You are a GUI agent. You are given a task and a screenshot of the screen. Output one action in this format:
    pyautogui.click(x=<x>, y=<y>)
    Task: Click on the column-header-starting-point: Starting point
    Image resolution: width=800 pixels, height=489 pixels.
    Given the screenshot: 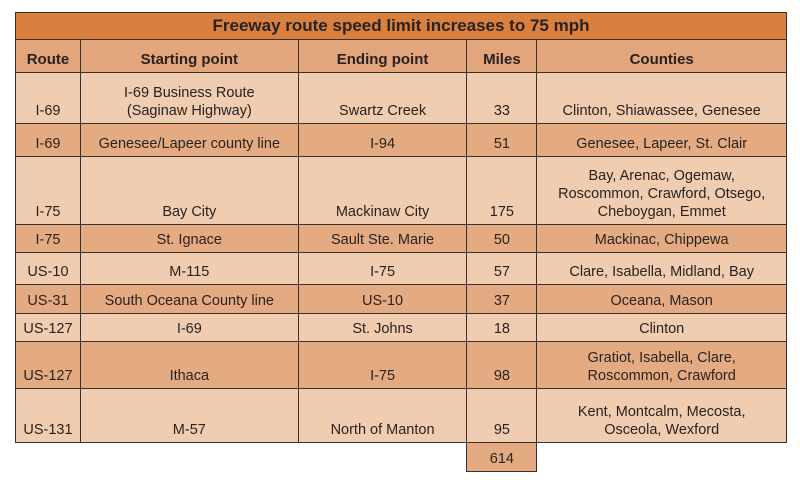 What is the action you would take?
    pyautogui.click(x=189, y=56)
    